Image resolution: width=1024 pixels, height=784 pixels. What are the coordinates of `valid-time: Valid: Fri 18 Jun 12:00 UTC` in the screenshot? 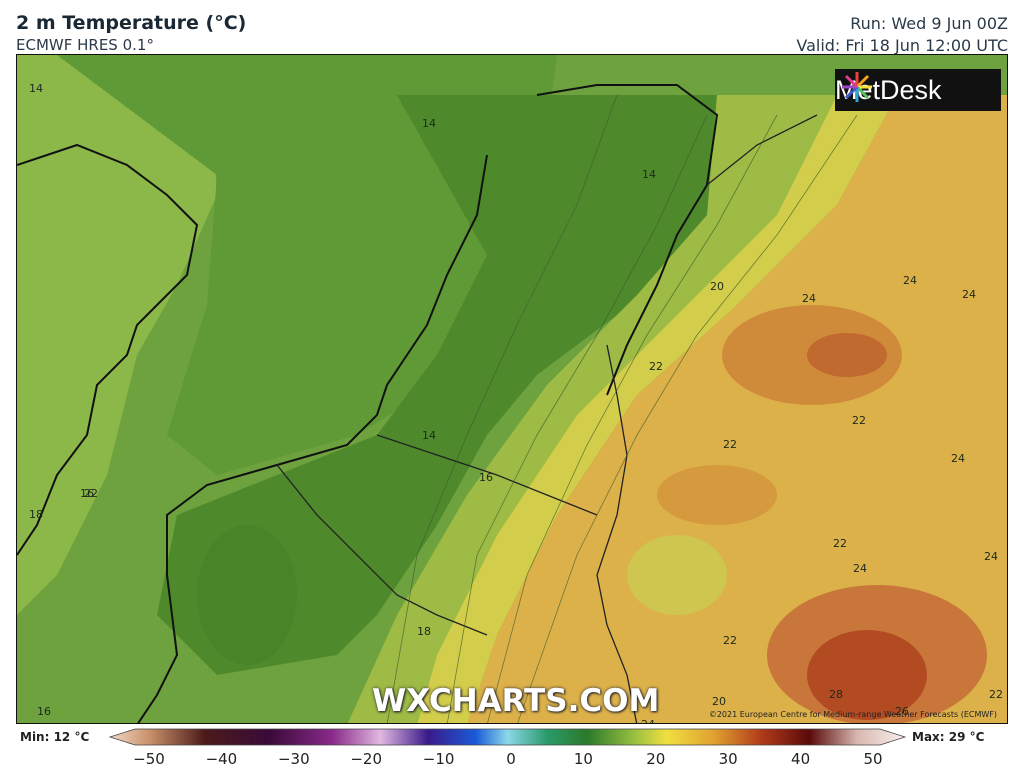 It's located at (902, 45).